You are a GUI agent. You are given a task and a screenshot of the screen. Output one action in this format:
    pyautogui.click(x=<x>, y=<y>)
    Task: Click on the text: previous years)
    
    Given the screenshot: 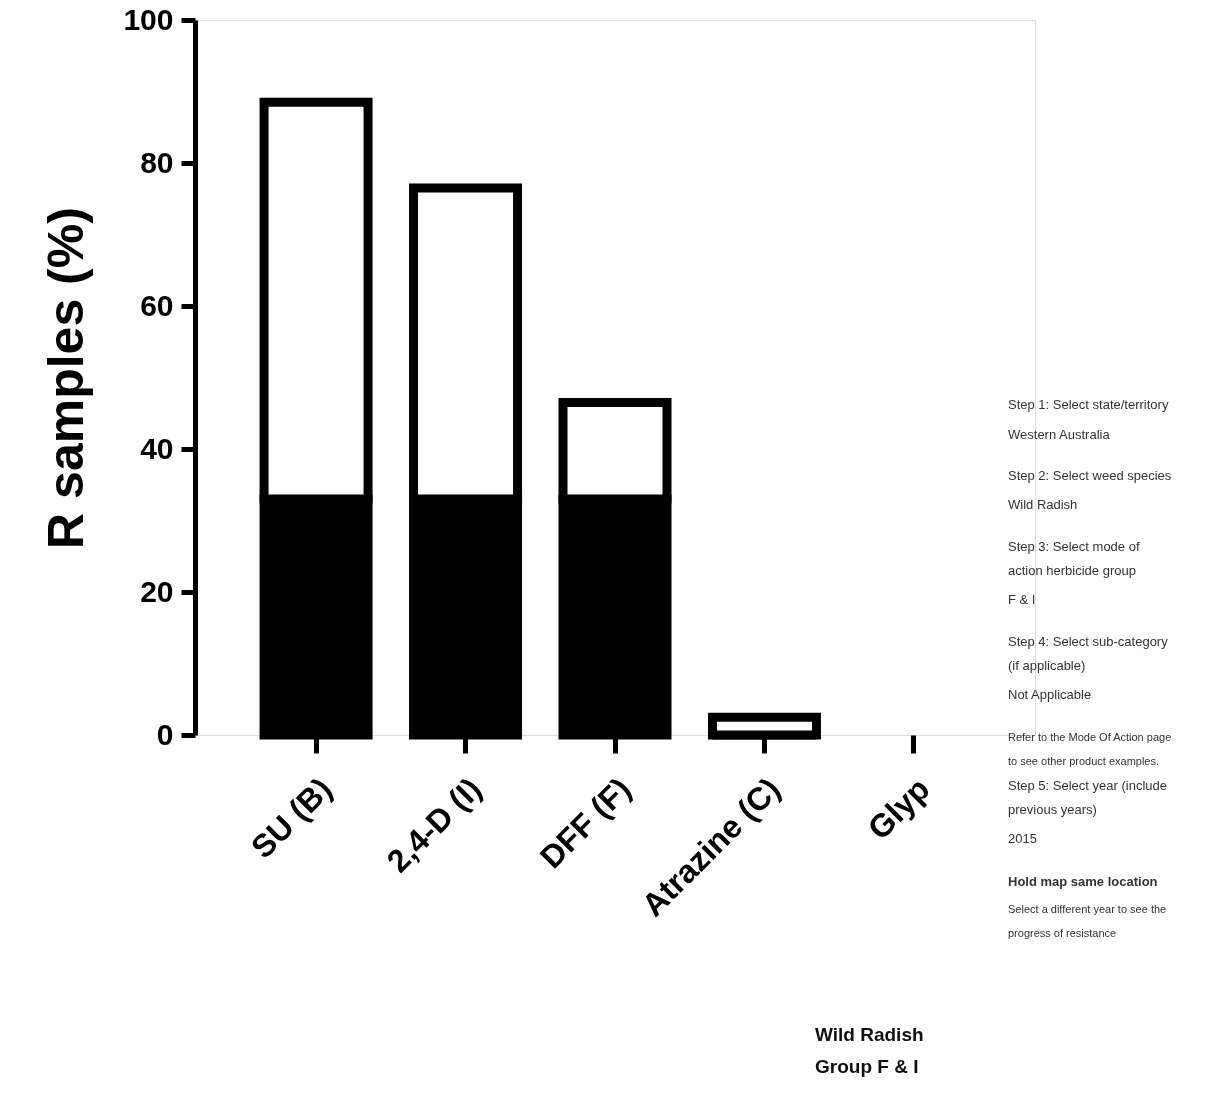 What is the action you would take?
    pyautogui.click(x=1052, y=809)
    